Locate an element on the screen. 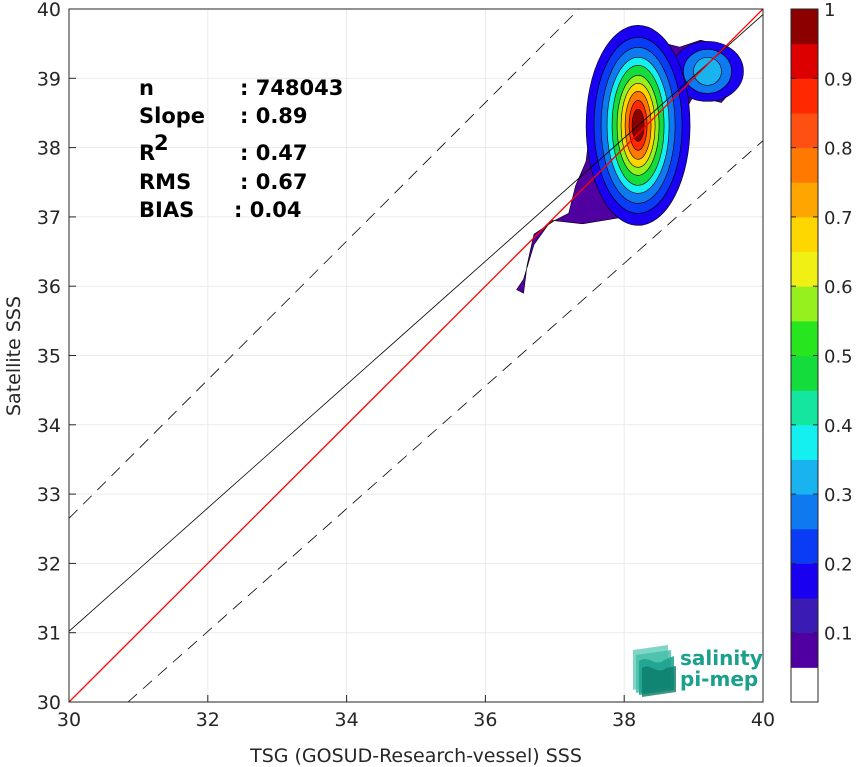 This screenshot has height=767, width=858. x-tick-label: 34 is located at coordinates (347, 720).